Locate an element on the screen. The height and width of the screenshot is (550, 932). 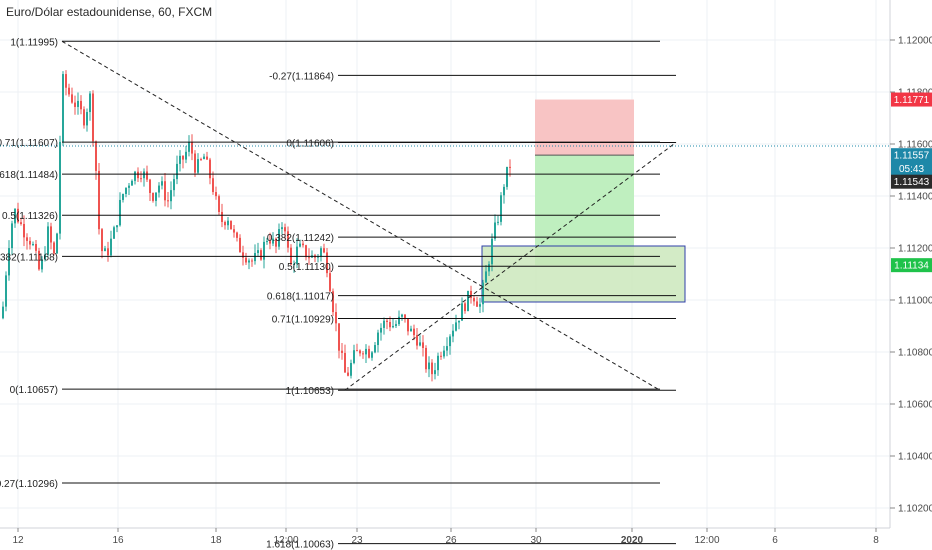
price-tick-label: 1.10800 is located at coordinates (915, 353).